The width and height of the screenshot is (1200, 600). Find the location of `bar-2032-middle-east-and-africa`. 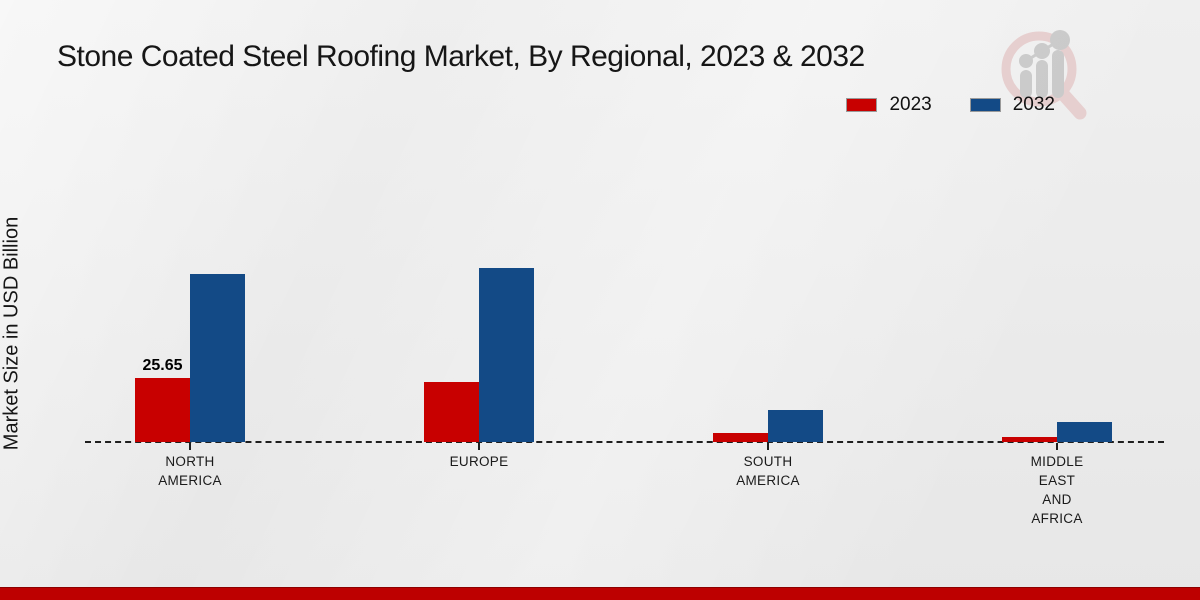

bar-2032-middle-east-and-africa is located at coordinates (1084, 432).